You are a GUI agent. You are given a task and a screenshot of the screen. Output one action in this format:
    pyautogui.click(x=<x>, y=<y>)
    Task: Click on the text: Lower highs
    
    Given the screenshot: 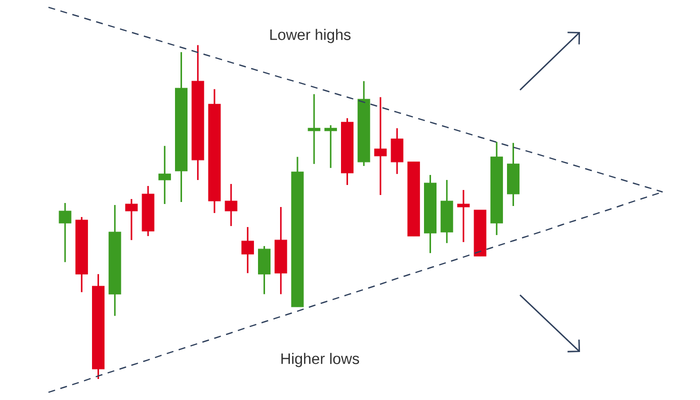 What is the action you would take?
    pyautogui.click(x=310, y=36)
    